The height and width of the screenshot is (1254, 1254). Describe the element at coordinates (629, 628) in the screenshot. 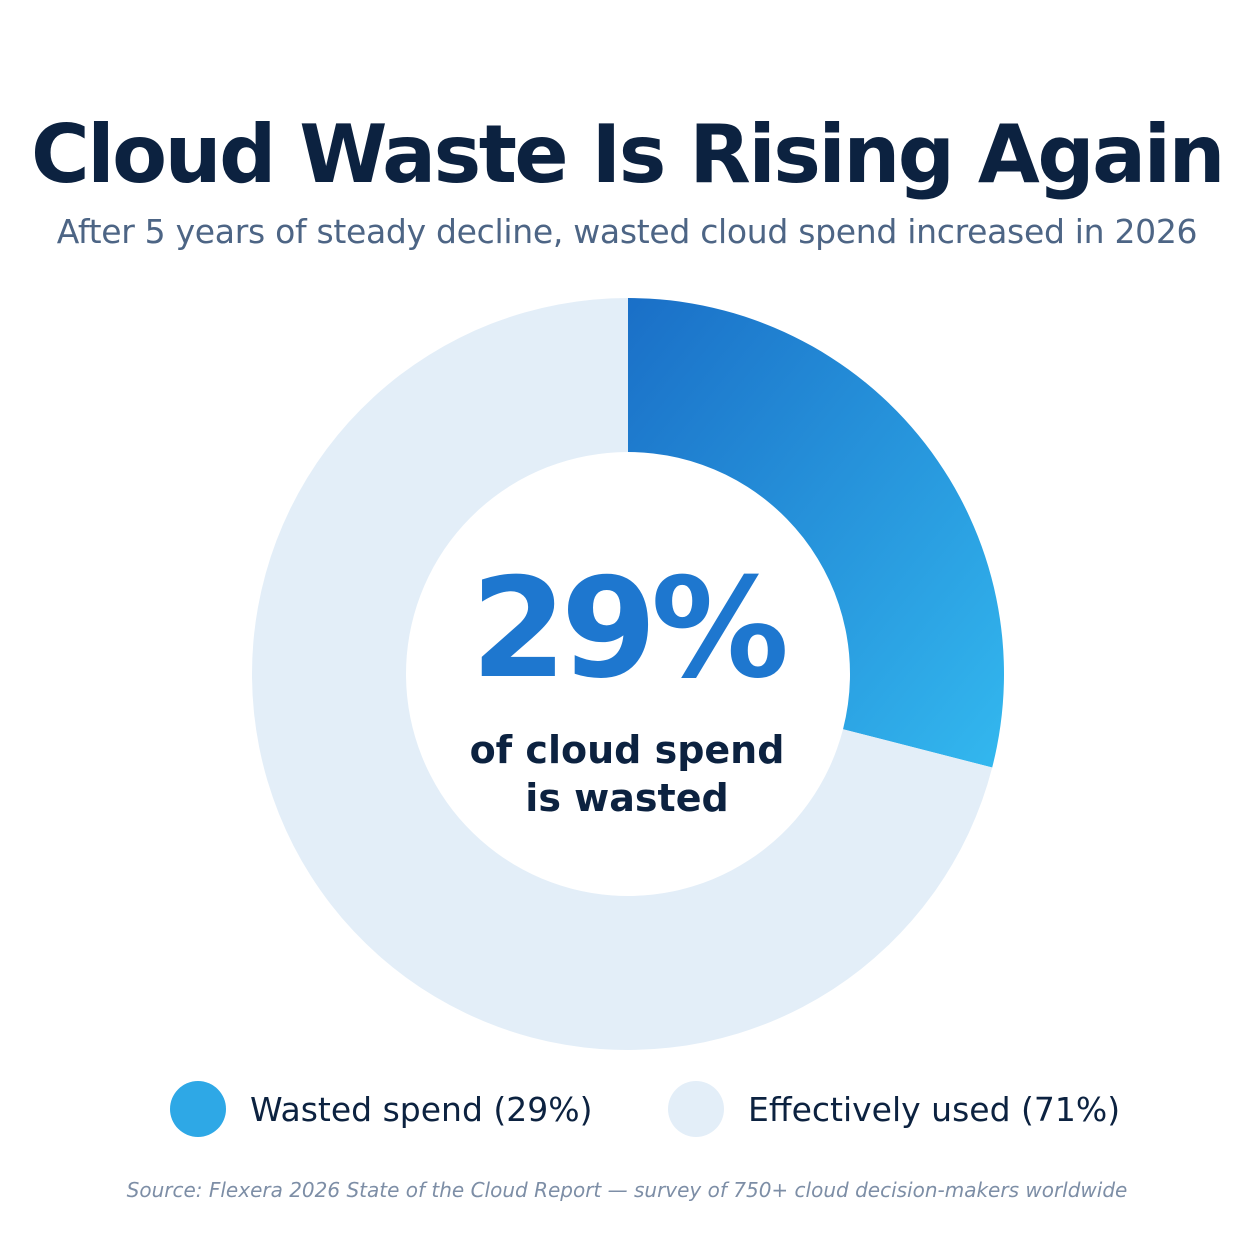

I see `center-percentage: 29%` at that location.